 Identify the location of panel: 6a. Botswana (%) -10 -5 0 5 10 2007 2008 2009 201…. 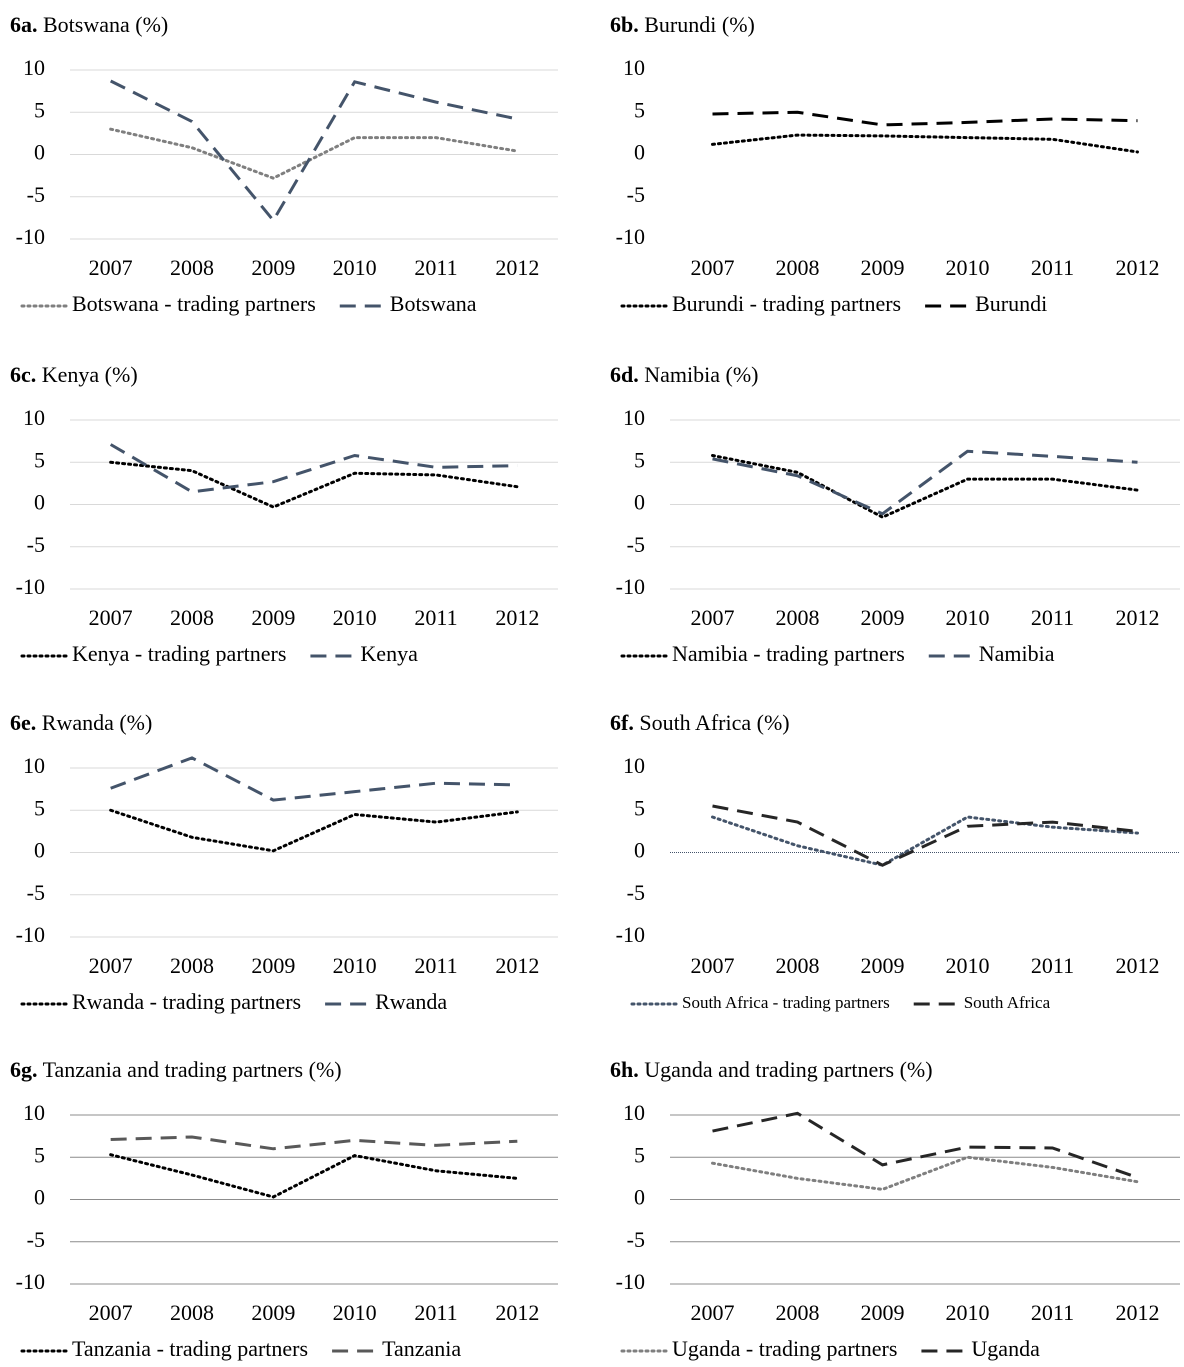
(284, 164).